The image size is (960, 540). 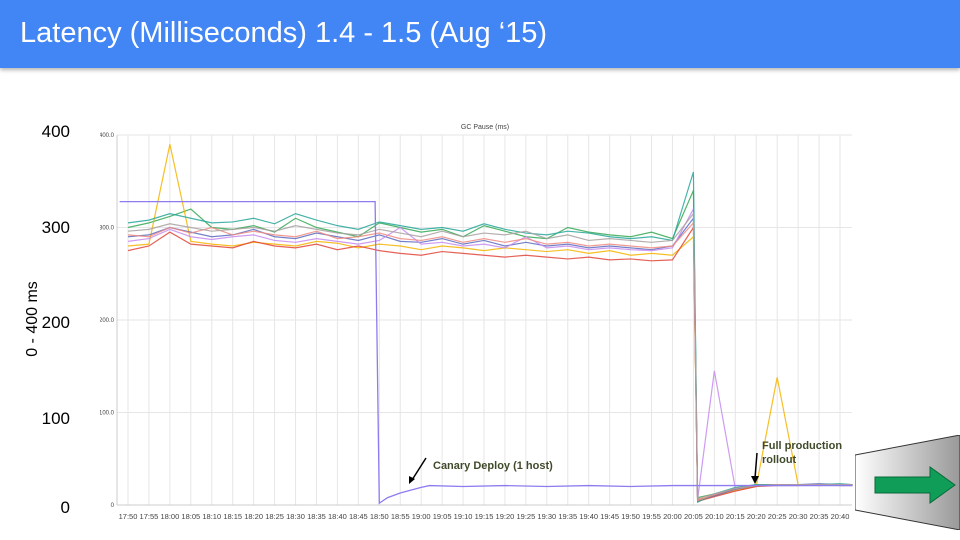 I want to click on y-tick-label: 300.0, so click(x=107, y=229).